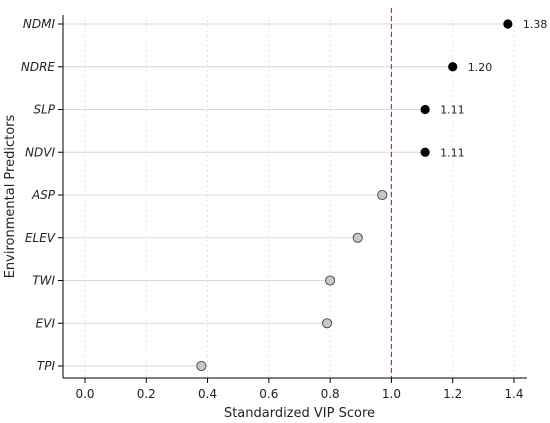  What do you see at coordinates (391, 394) in the screenshot?
I see `x-tick-label: 1.0` at bounding box center [391, 394].